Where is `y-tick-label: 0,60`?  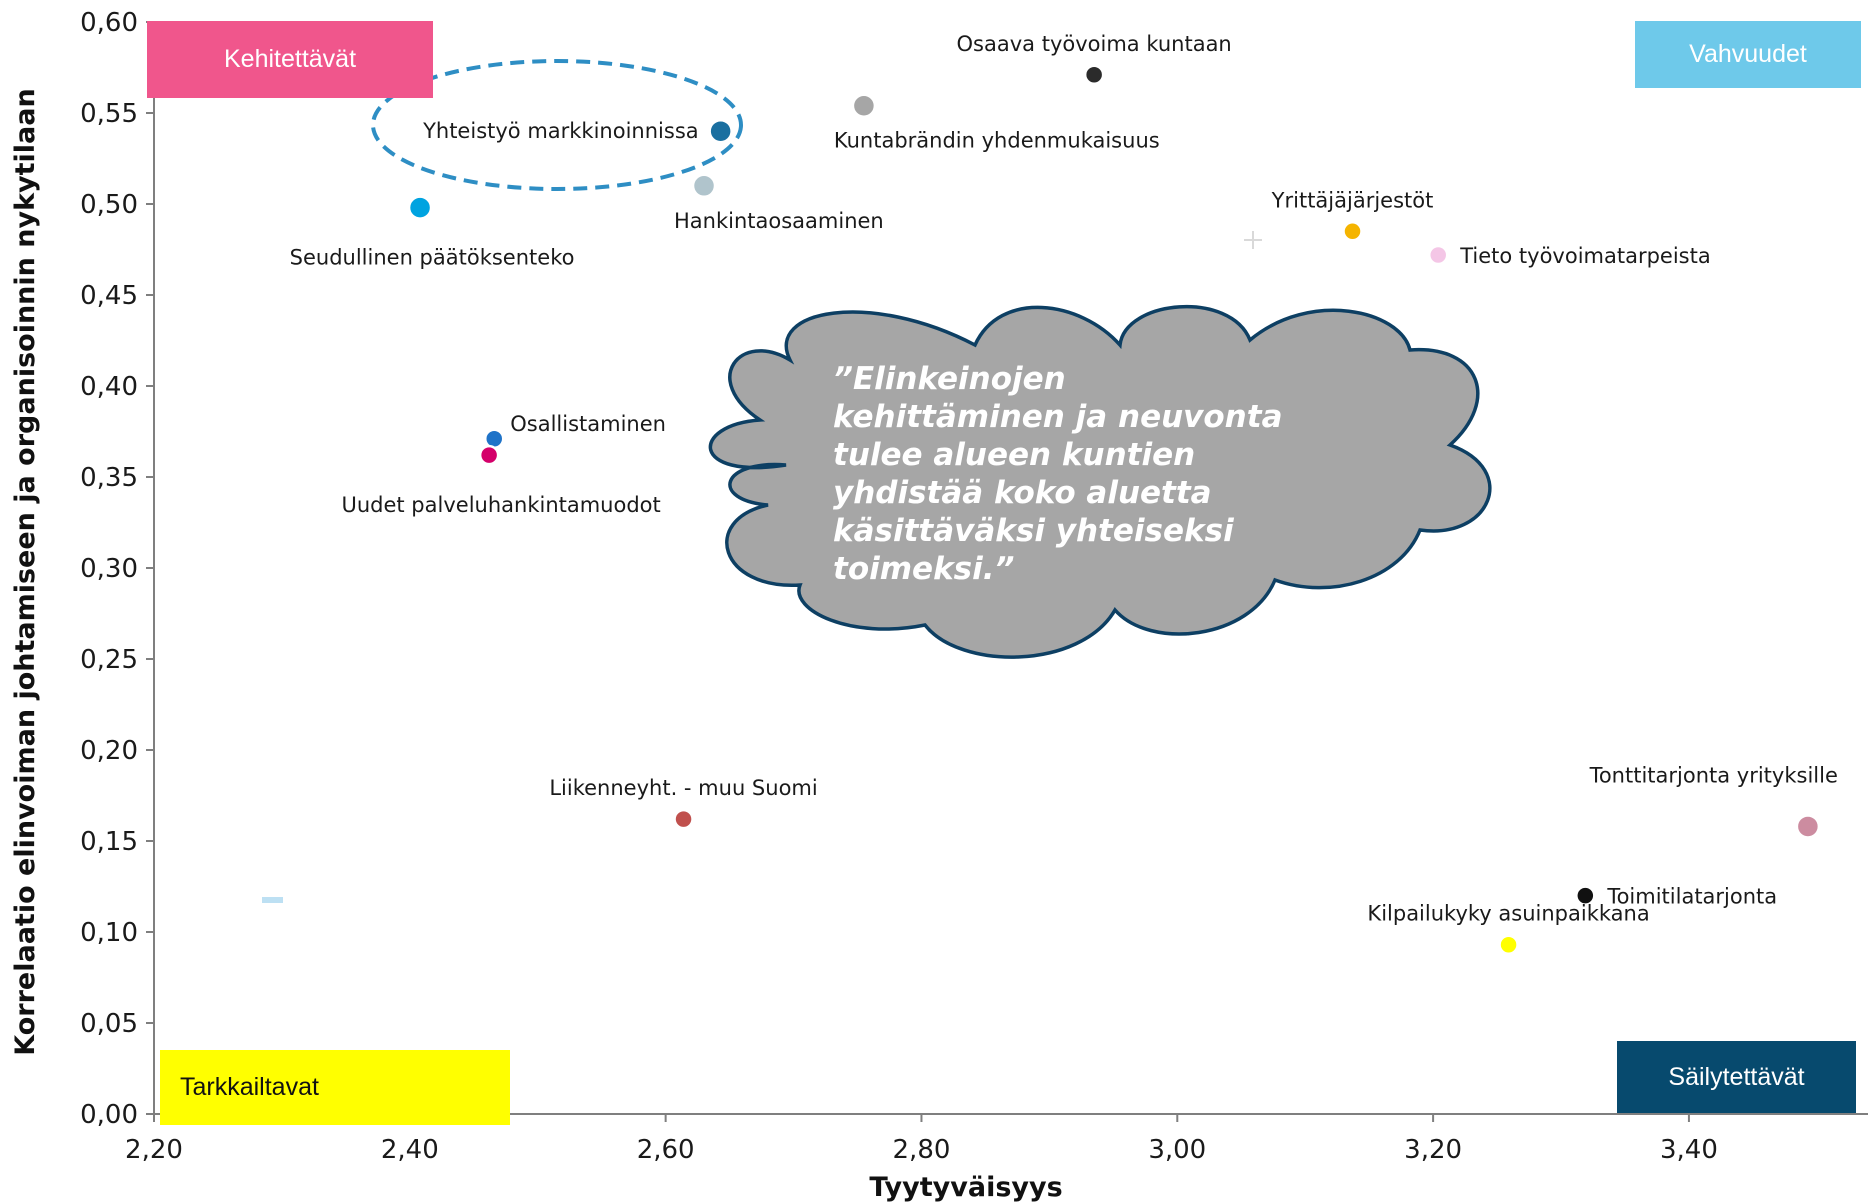
y-tick-label: 0,60 is located at coordinates (109, 23).